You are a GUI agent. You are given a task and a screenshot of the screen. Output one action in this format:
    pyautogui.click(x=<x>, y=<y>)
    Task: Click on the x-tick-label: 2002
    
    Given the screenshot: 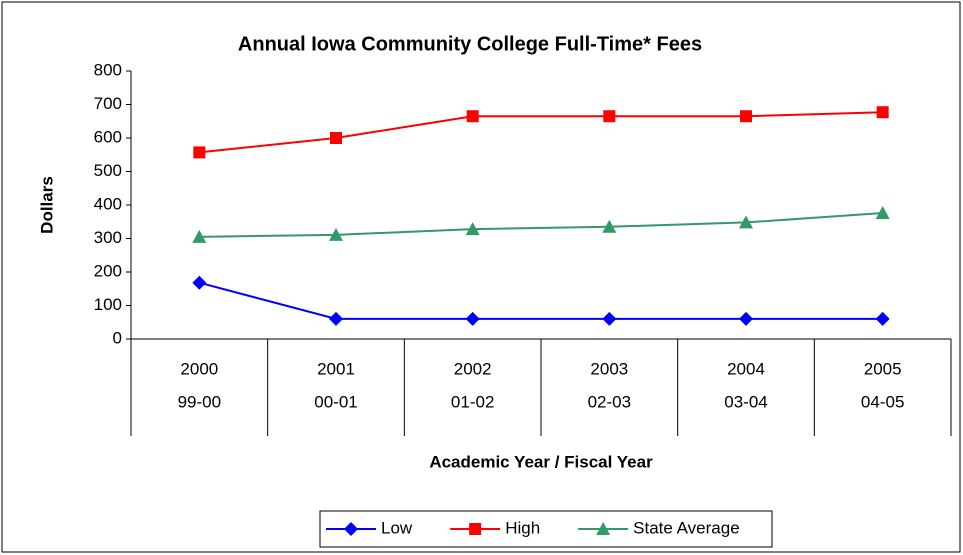 What is the action you would take?
    pyautogui.click(x=473, y=368)
    